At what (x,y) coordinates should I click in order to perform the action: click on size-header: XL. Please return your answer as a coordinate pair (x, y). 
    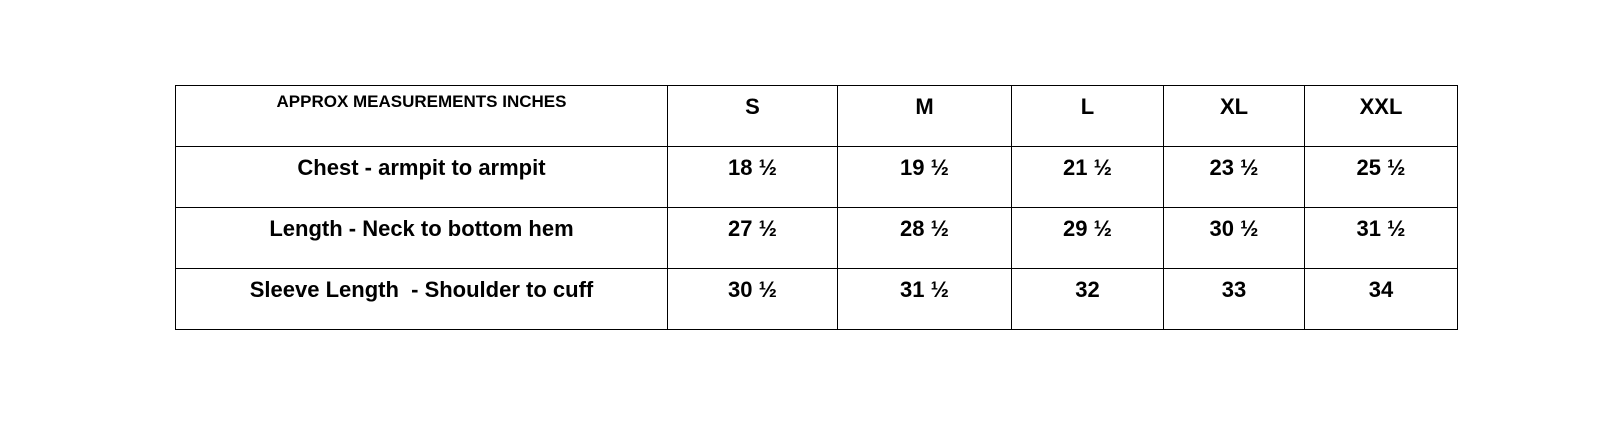
    Looking at the image, I should click on (1234, 116).